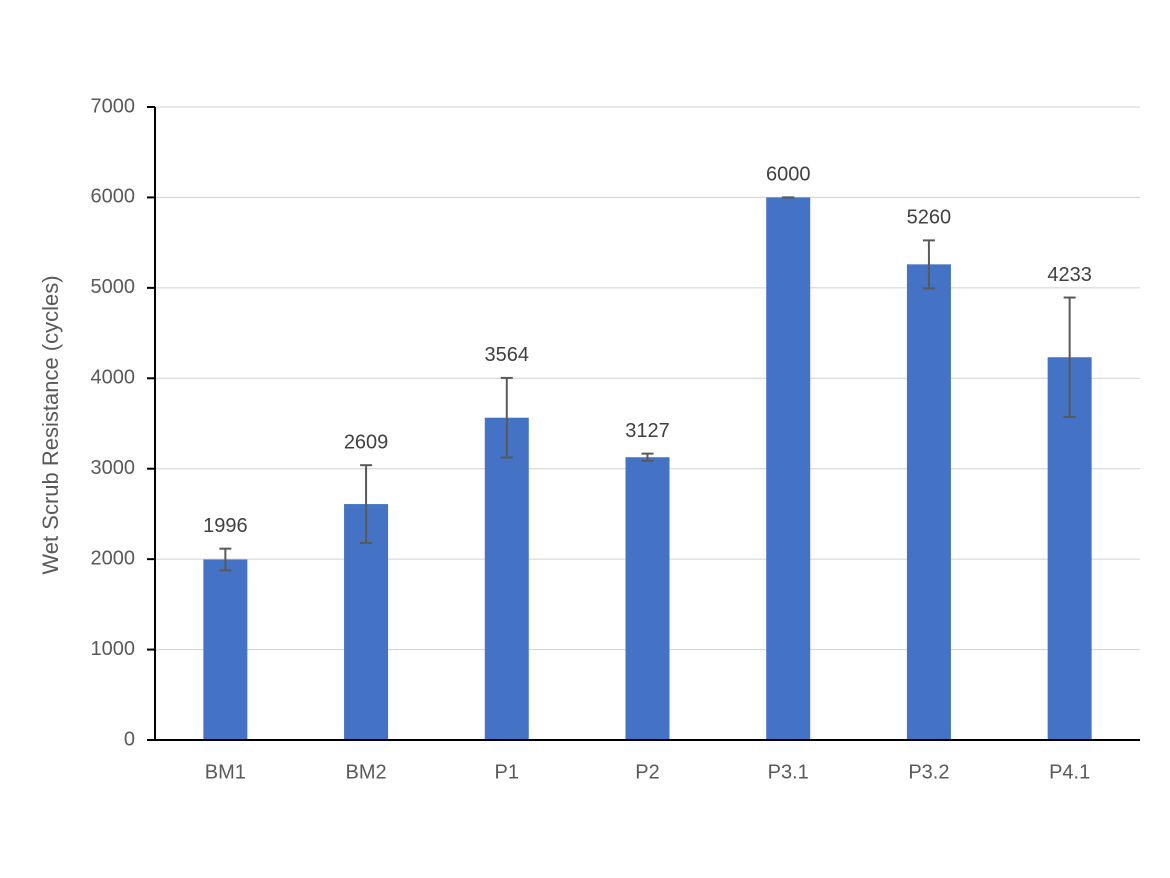  What do you see at coordinates (113, 649) in the screenshot?
I see `y-tick-label: 1000` at bounding box center [113, 649].